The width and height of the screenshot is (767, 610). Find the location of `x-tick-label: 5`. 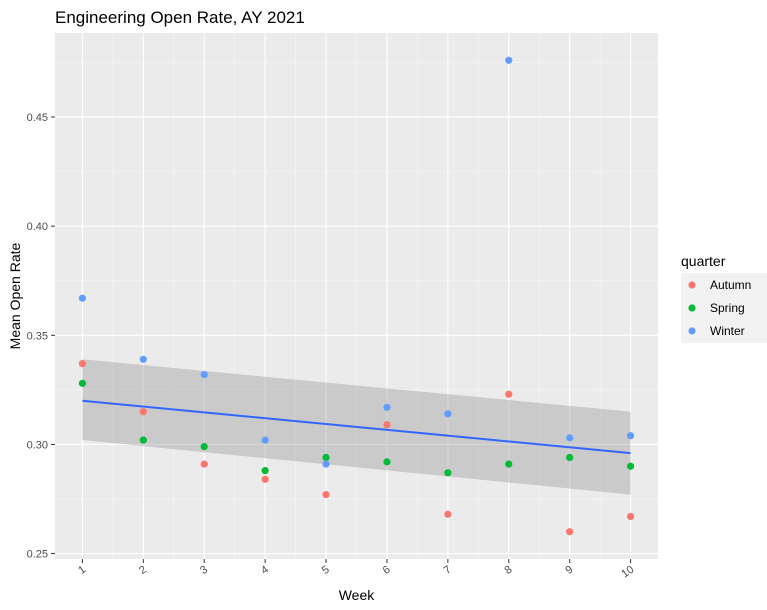

x-tick-label: 5 is located at coordinates (326, 570).